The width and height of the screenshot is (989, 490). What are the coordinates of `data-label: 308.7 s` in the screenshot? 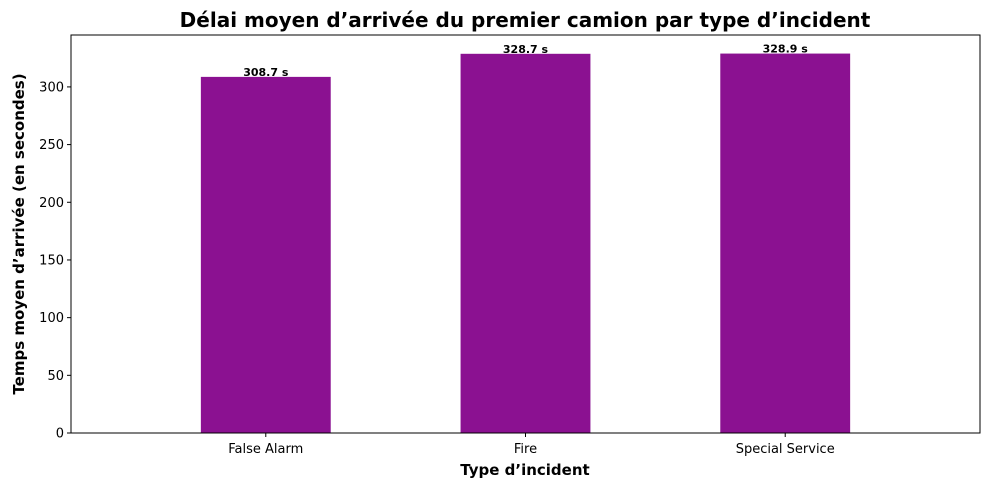 It's located at (266, 72).